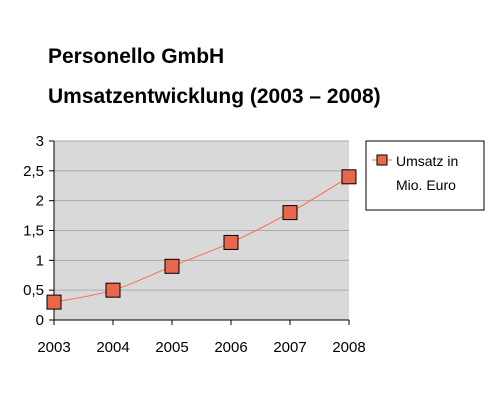  I want to click on chart-subtitle: Umsatzentwicklung (2003 – 2008), so click(214, 96).